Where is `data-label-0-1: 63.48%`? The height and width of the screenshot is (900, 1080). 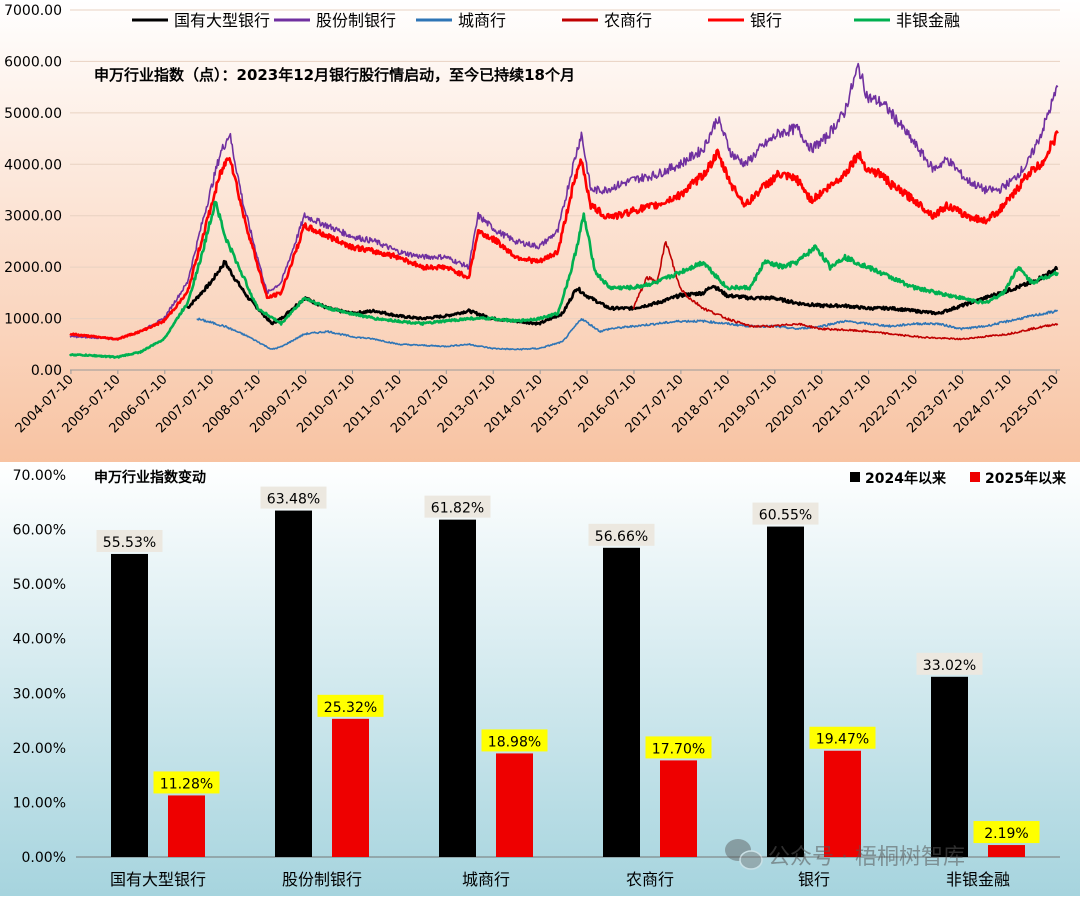 data-label-0-1: 63.48% is located at coordinates (293, 500).